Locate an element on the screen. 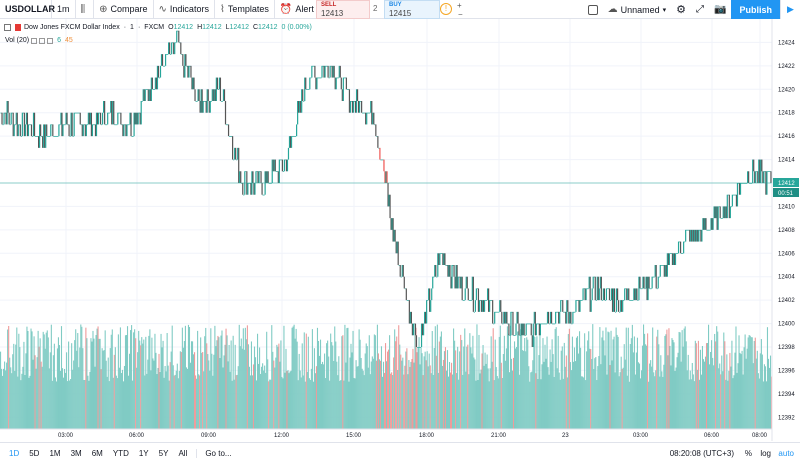 The height and width of the screenshot is (464, 800). settings-small-icon is located at coordinates (42, 40).